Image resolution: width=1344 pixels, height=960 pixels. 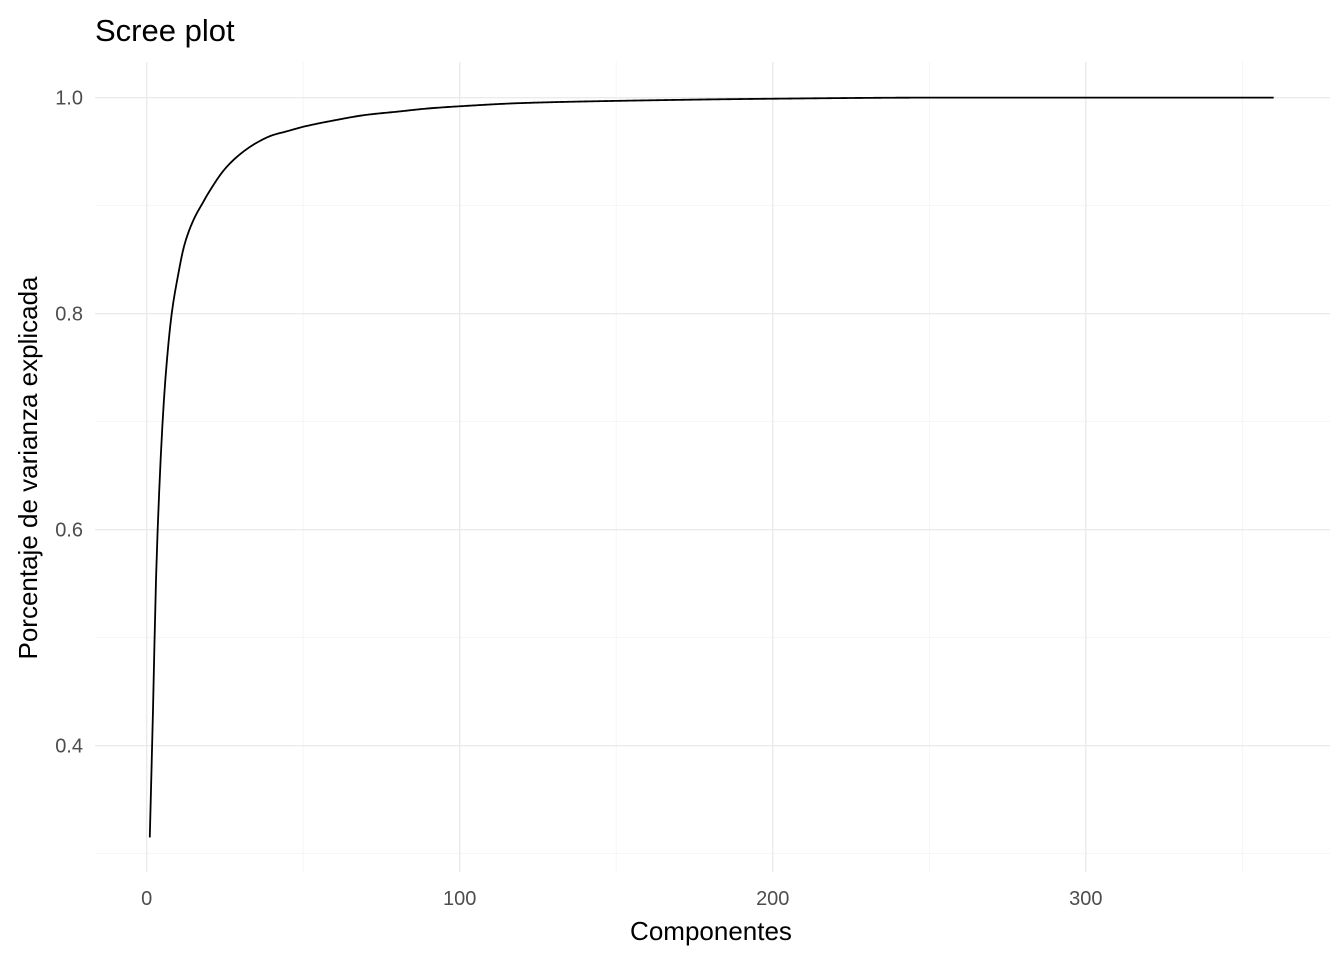 I want to click on y-tick-label: 0.6, so click(x=69, y=531).